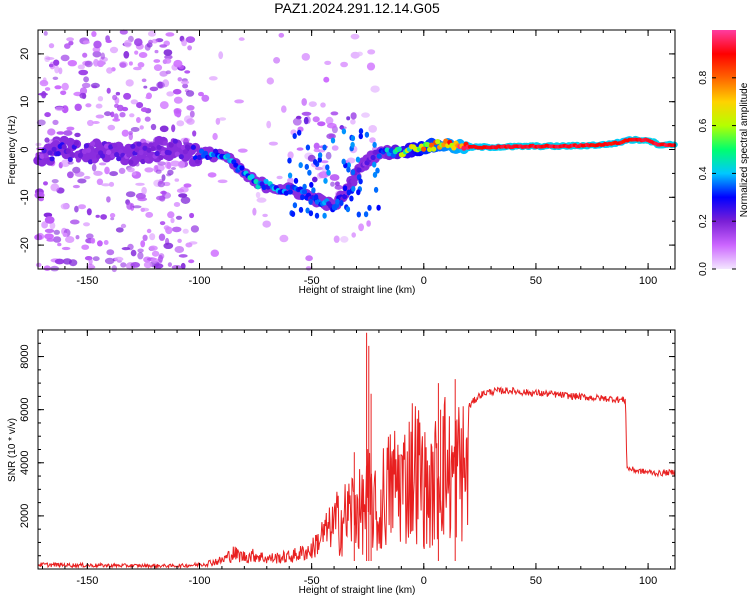  I want to click on x-tick-label: -100, so click(199, 281).